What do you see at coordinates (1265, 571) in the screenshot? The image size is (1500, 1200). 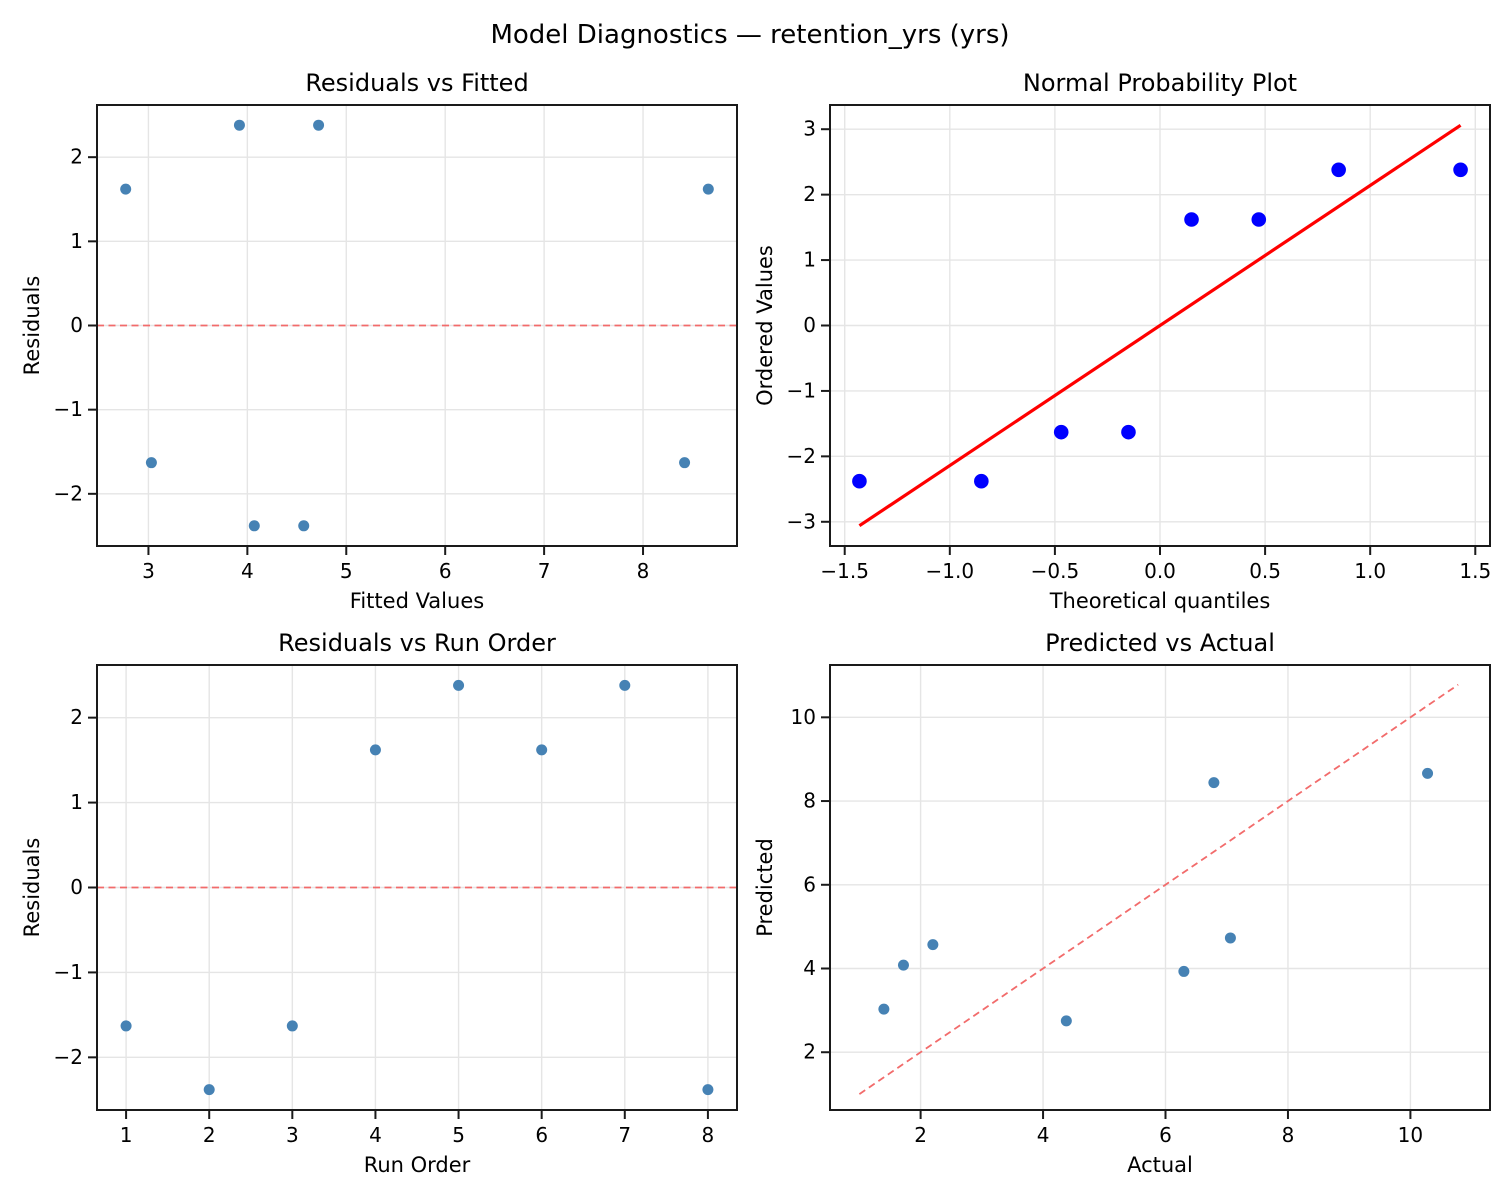 I see `x-tick-label: 0.5` at bounding box center [1265, 571].